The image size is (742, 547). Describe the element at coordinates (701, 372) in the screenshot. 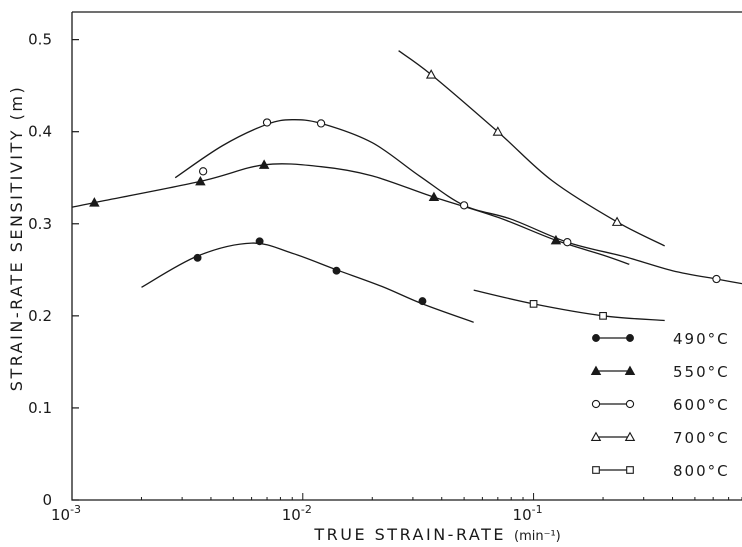

I see `legend-label: 550°C` at that location.